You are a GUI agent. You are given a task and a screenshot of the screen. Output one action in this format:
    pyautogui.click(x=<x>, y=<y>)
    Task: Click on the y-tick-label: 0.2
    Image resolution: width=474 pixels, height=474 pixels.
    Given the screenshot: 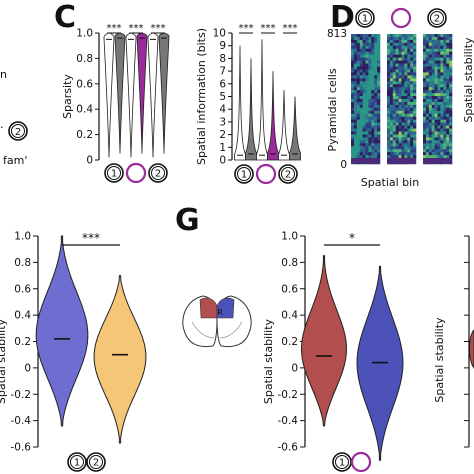 What is the action you would take?
    pyautogui.click(x=22, y=342)
    